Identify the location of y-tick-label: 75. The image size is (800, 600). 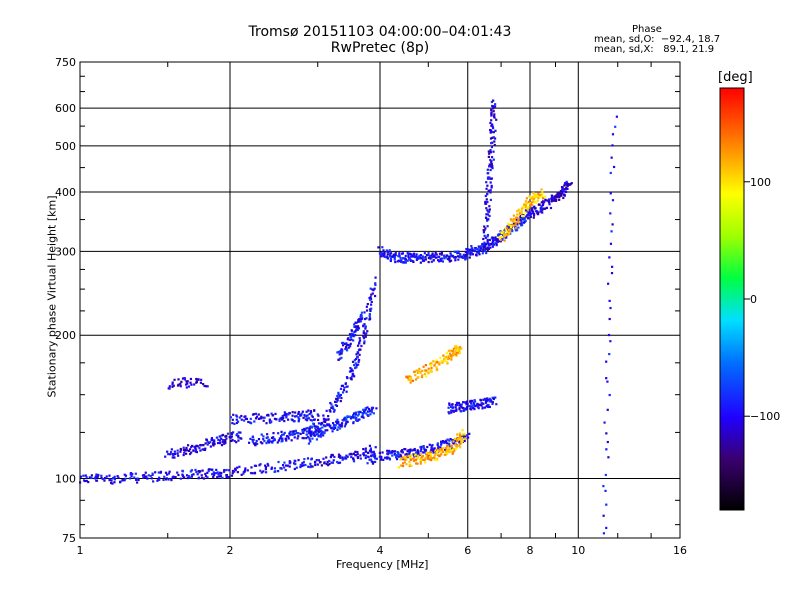
(69, 538).